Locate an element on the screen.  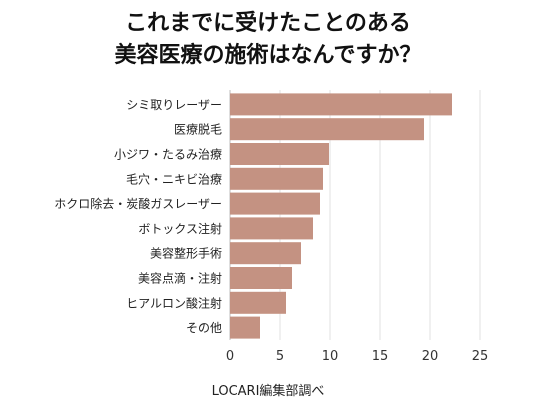
category-label: 毛穴・ニキビ治療 is located at coordinates (174, 178).